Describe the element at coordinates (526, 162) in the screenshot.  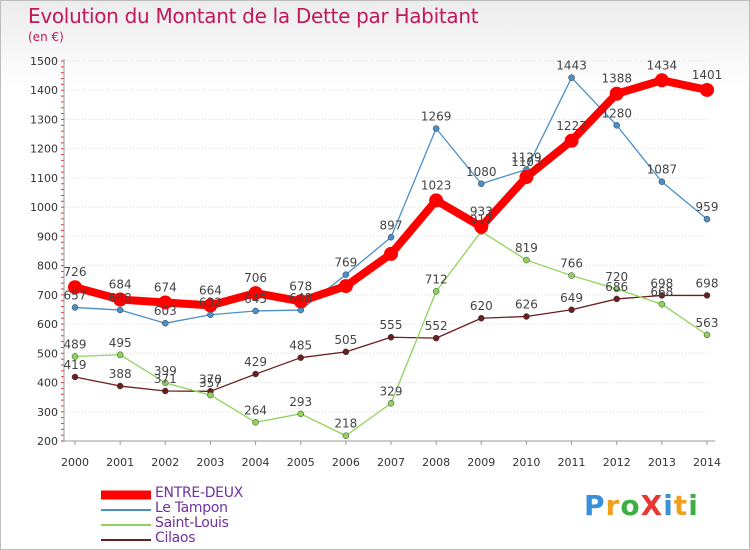
I see `data-label: 1103` at that location.